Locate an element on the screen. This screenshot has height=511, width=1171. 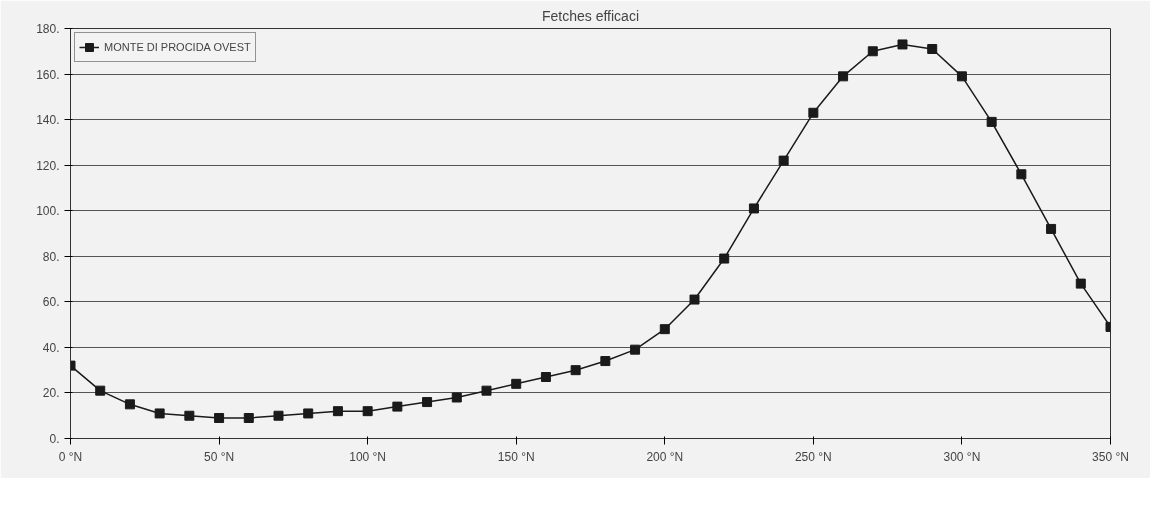
y-tick-label: 80. is located at coordinates (51, 256).